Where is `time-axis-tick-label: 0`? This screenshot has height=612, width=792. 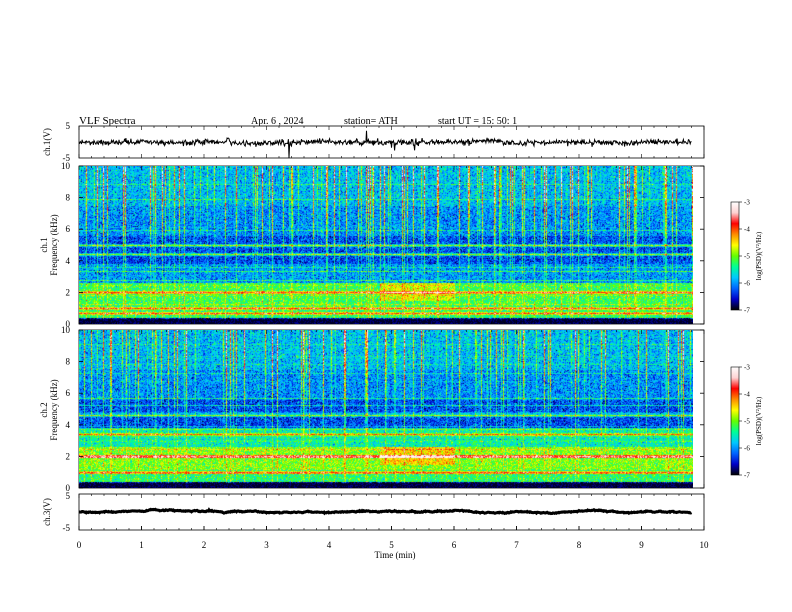
time-axis-tick-label: 0 is located at coordinates (79, 545).